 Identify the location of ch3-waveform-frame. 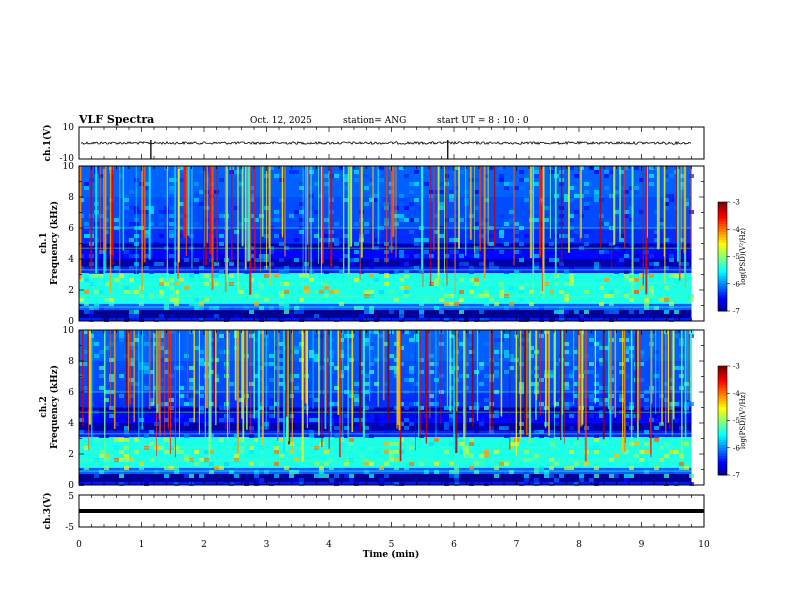
(391, 511).